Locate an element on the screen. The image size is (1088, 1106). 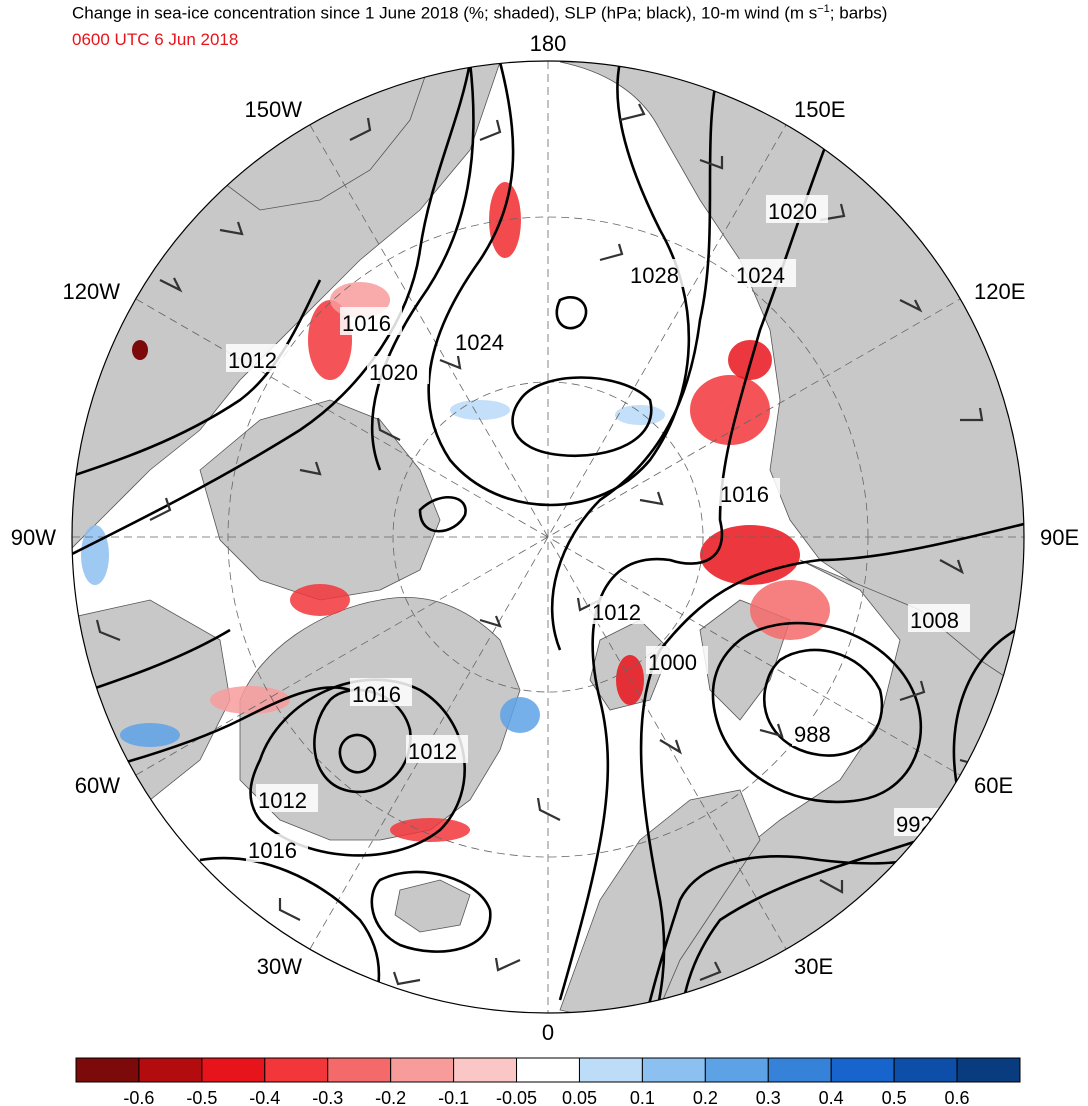
ice-loss-laptev is located at coordinates (730, 410).